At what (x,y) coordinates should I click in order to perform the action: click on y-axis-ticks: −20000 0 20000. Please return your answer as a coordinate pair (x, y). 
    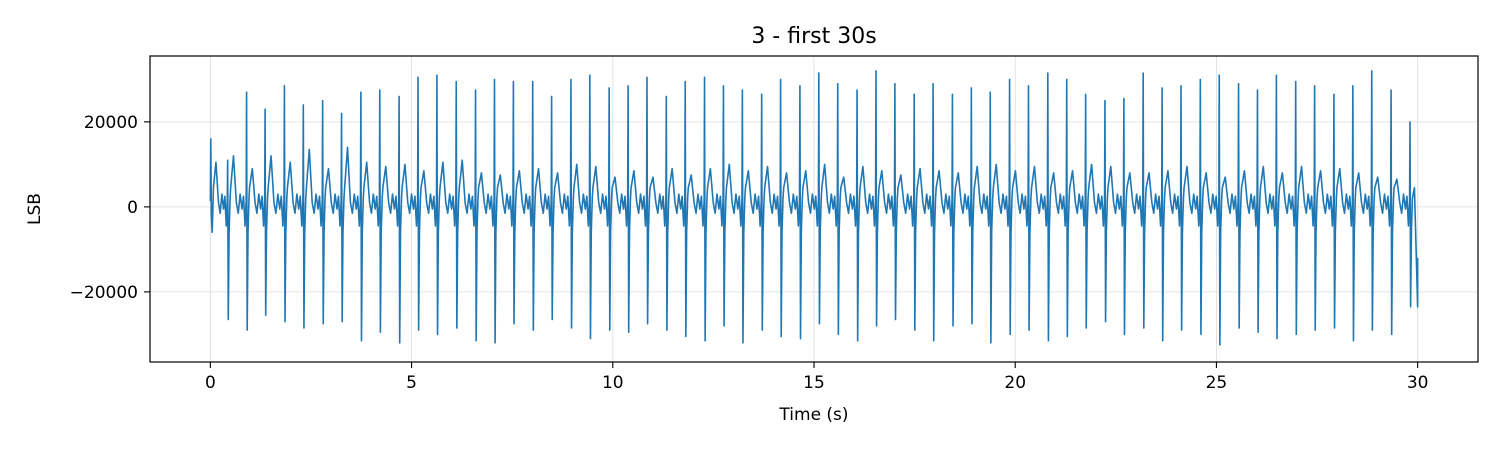
    Looking at the image, I should click on (110, 208).